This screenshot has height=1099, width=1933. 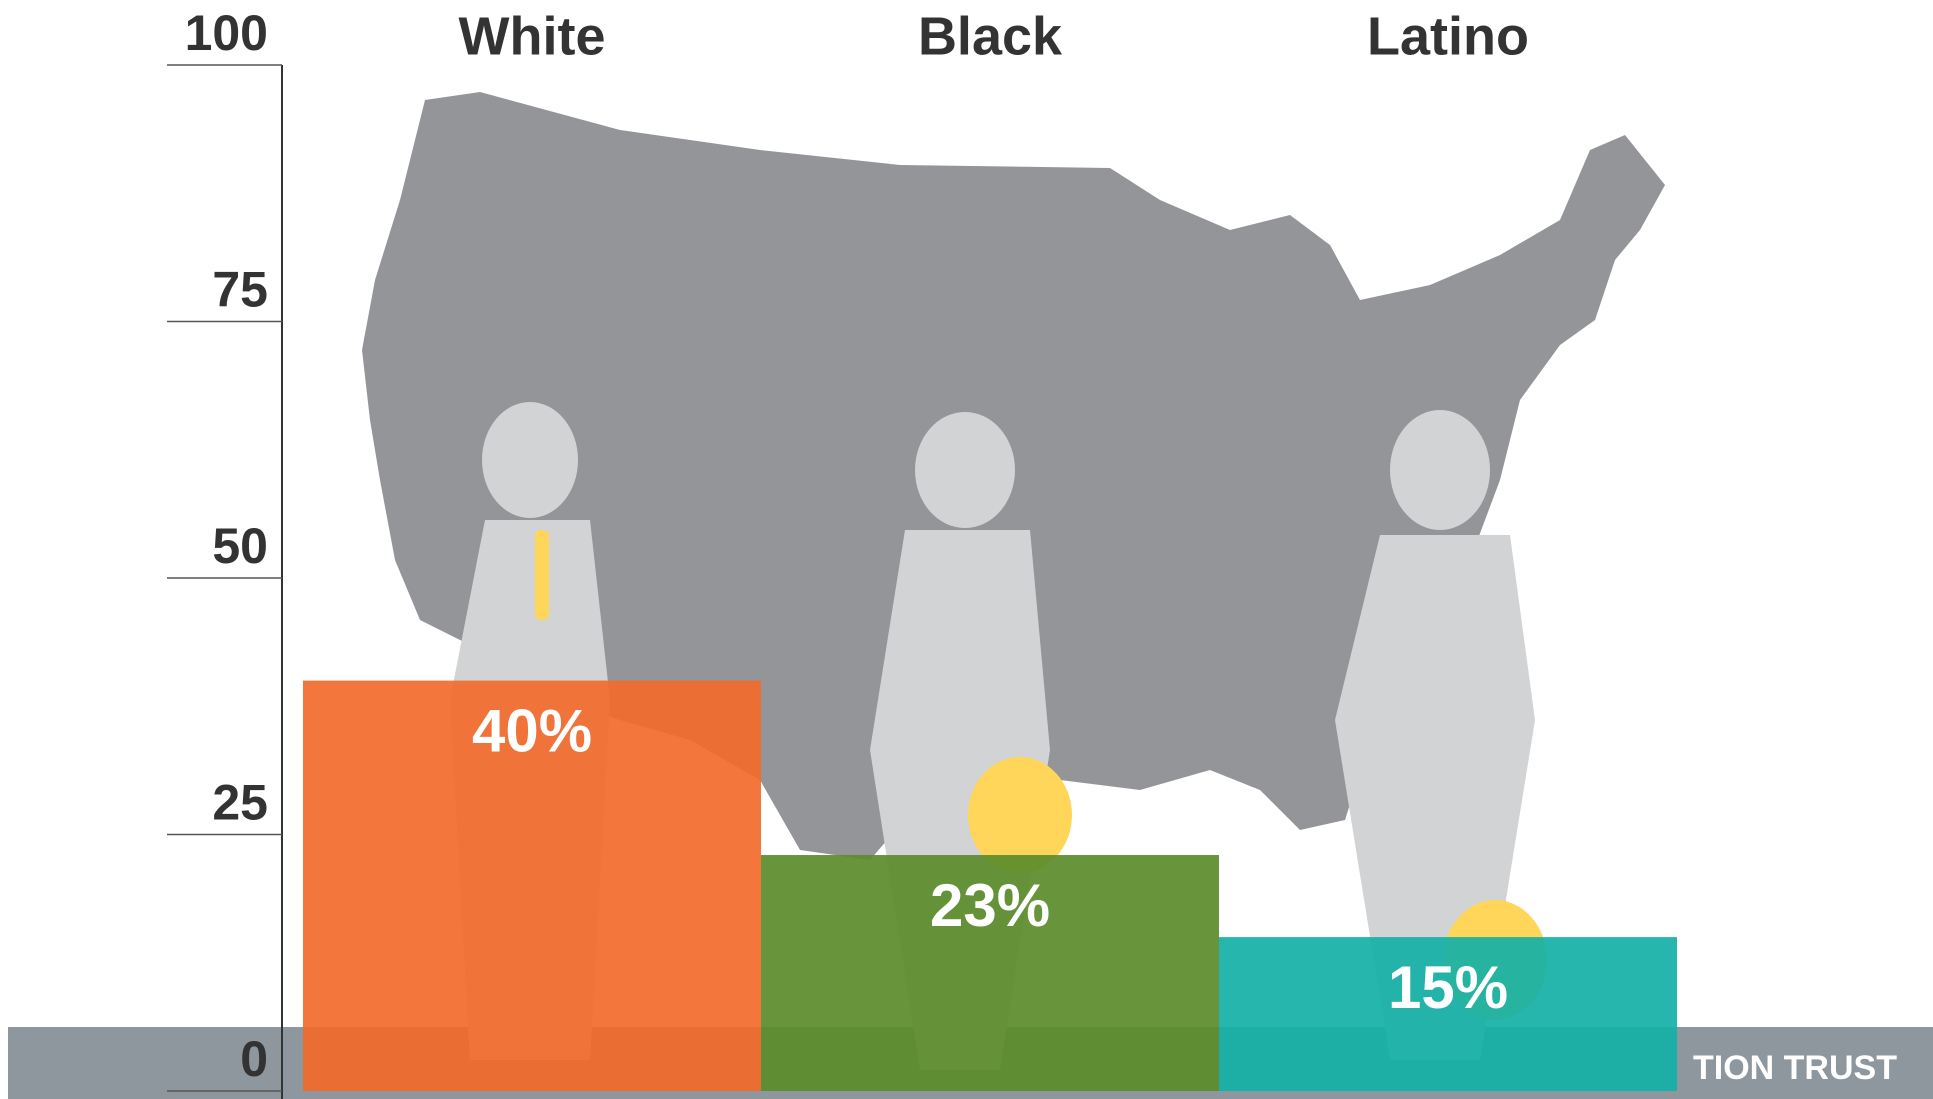 I want to click on y-tick-label: 75, so click(x=240, y=290).